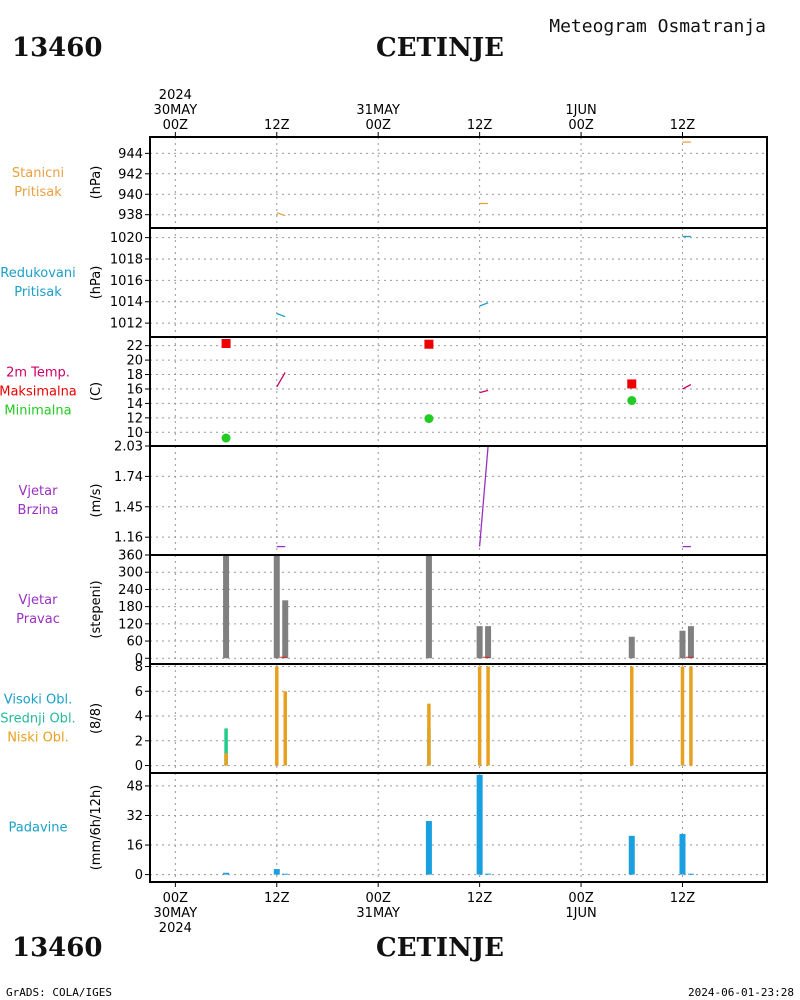 This screenshot has height=1000, width=800. What do you see at coordinates (38, 192) in the screenshot?
I see `panel-label: Pritisak` at bounding box center [38, 192].